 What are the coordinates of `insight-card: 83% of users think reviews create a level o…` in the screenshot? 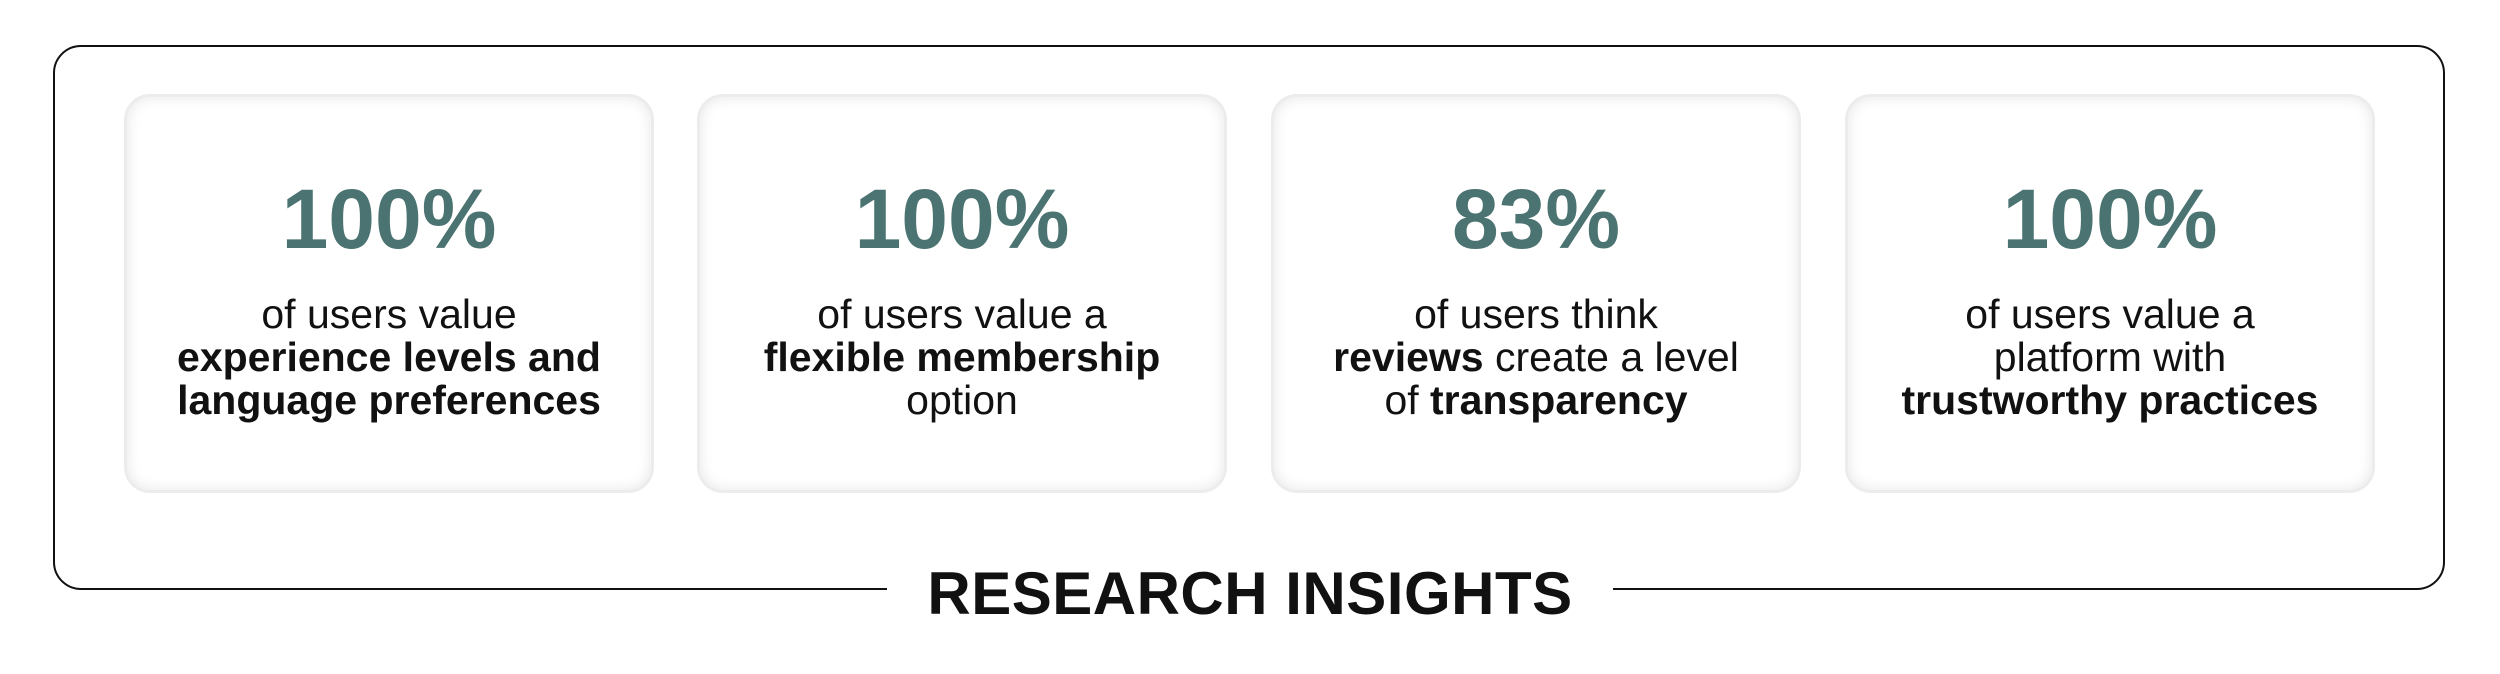 It's located at (1536, 293).